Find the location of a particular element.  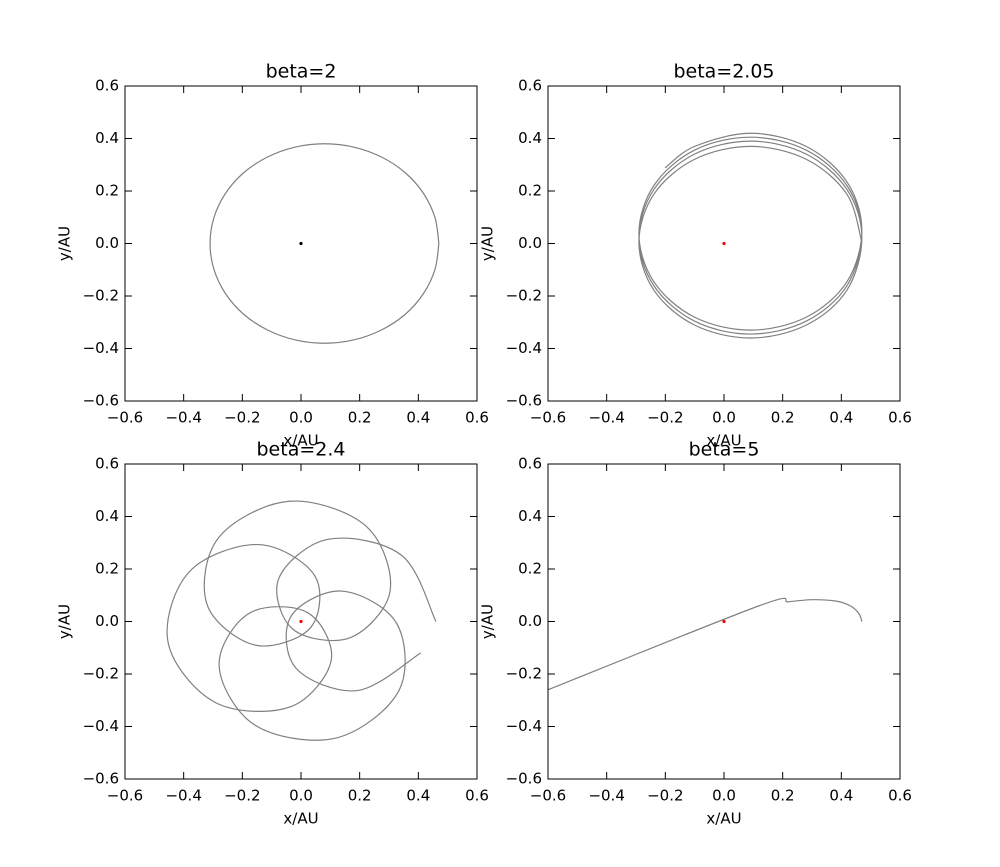

chart-title: beta=2 is located at coordinates (301, 72).